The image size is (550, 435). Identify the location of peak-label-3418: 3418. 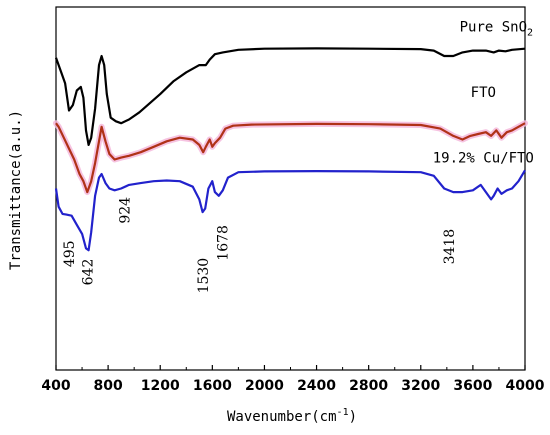
(450, 247).